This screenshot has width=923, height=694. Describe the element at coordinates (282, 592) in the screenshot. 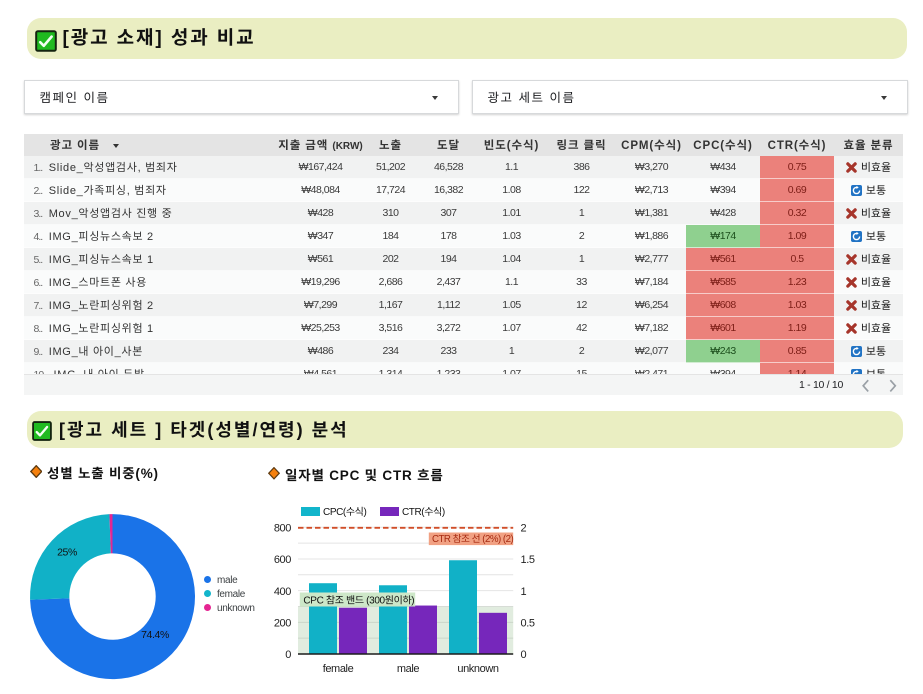

I see `svg-text: 400` at that location.